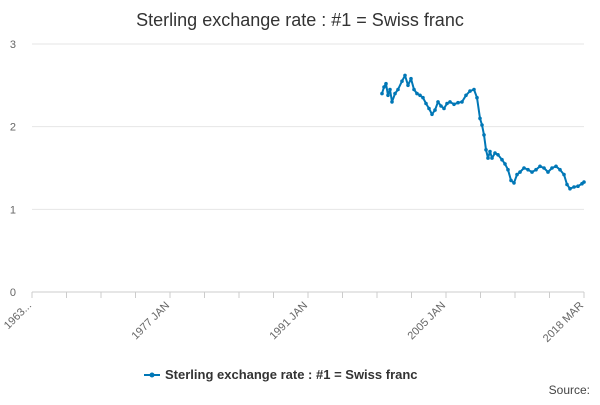 The width and height of the screenshot is (600, 405). I want to click on legend-marker-icon, so click(152, 375).